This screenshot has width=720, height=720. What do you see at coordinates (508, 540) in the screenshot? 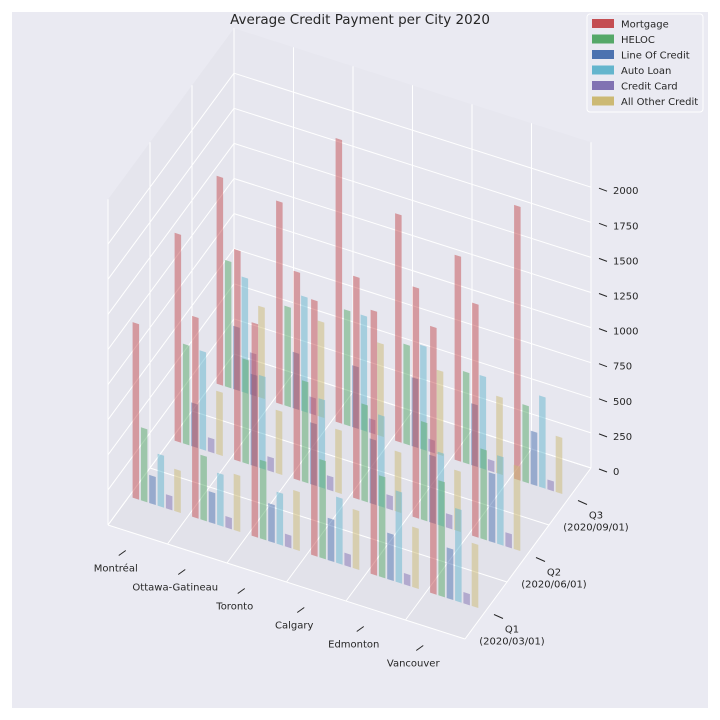
I see `bar-credit-card-q2-city6` at bounding box center [508, 540].